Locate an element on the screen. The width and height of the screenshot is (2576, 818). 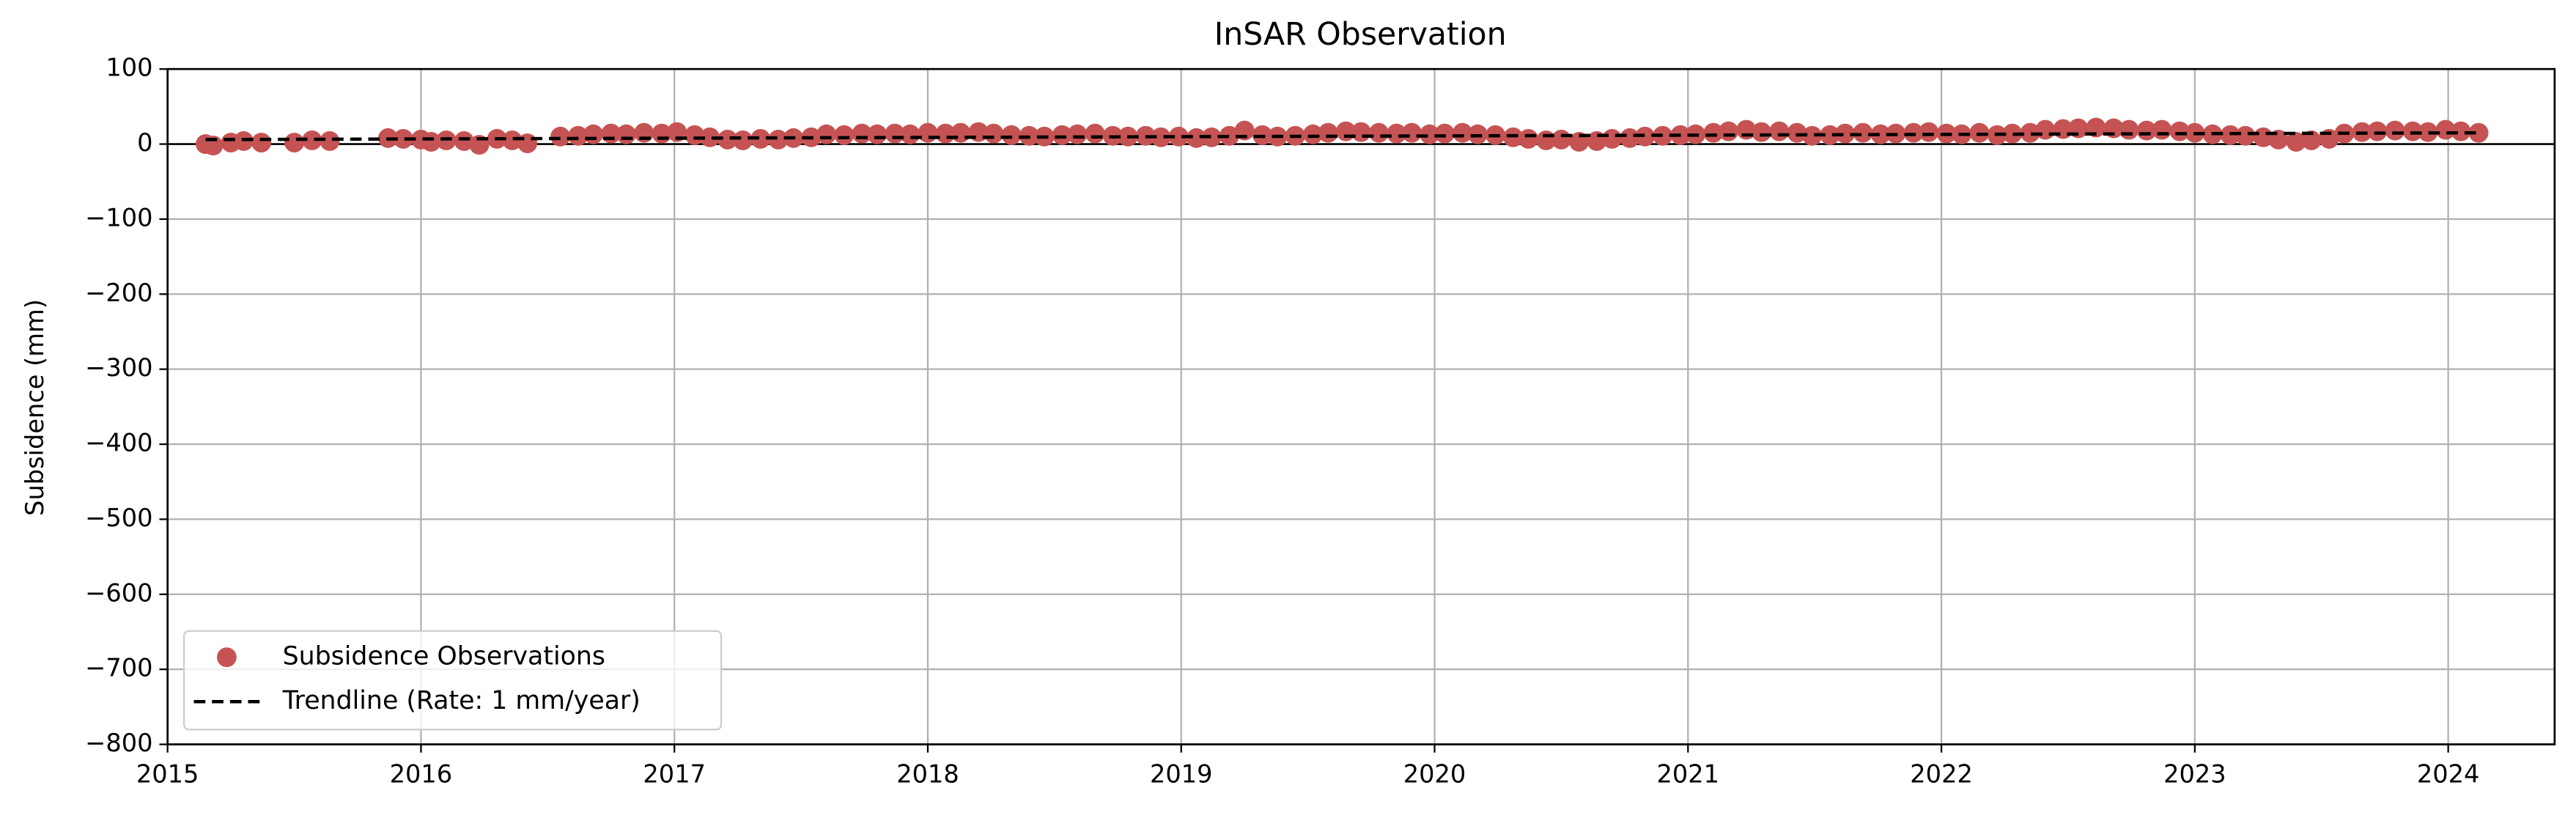
y-tick-label: −200 is located at coordinates (118, 293).